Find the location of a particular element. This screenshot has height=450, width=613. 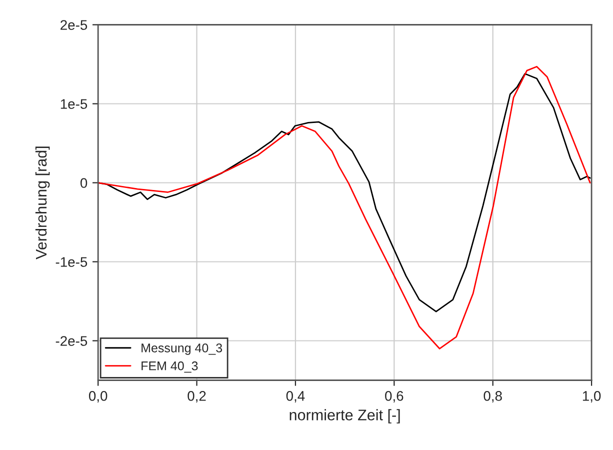

x-tick-label: 0,8 is located at coordinates (493, 397).